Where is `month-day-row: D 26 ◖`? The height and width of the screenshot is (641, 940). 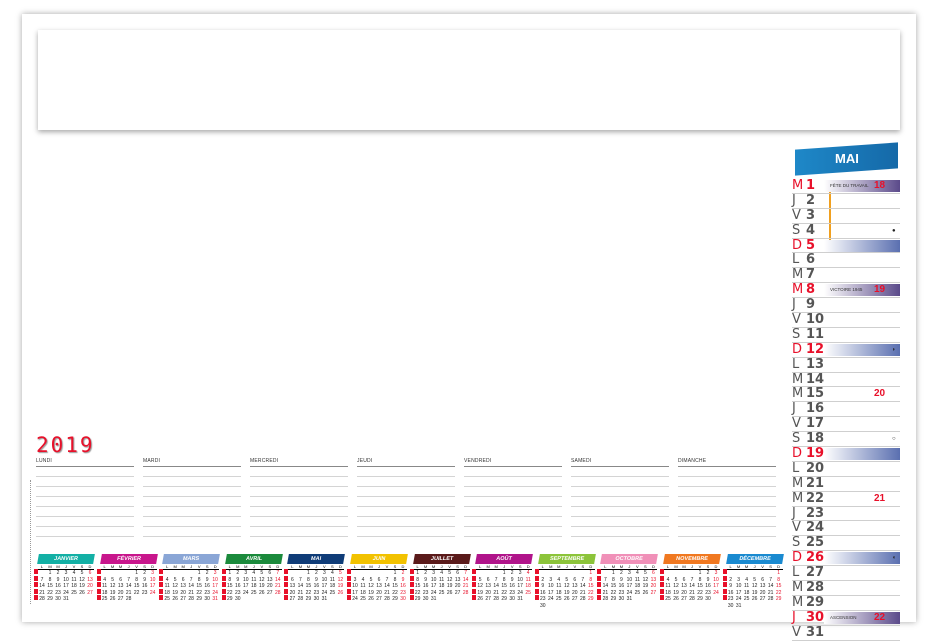 month-day-row: D 26 ◖ is located at coordinates (846, 559).